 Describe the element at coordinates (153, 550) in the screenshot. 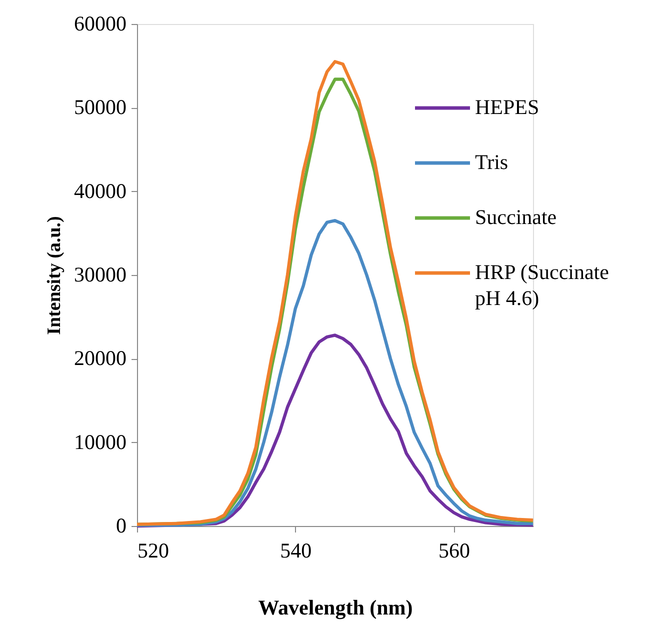

I see `x-tick-label: 520` at that location.